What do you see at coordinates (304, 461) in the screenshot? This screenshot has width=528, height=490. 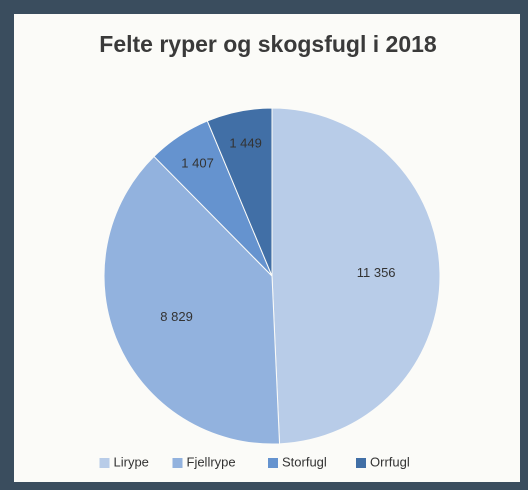 I see `legend-label: Storfugl` at bounding box center [304, 461].